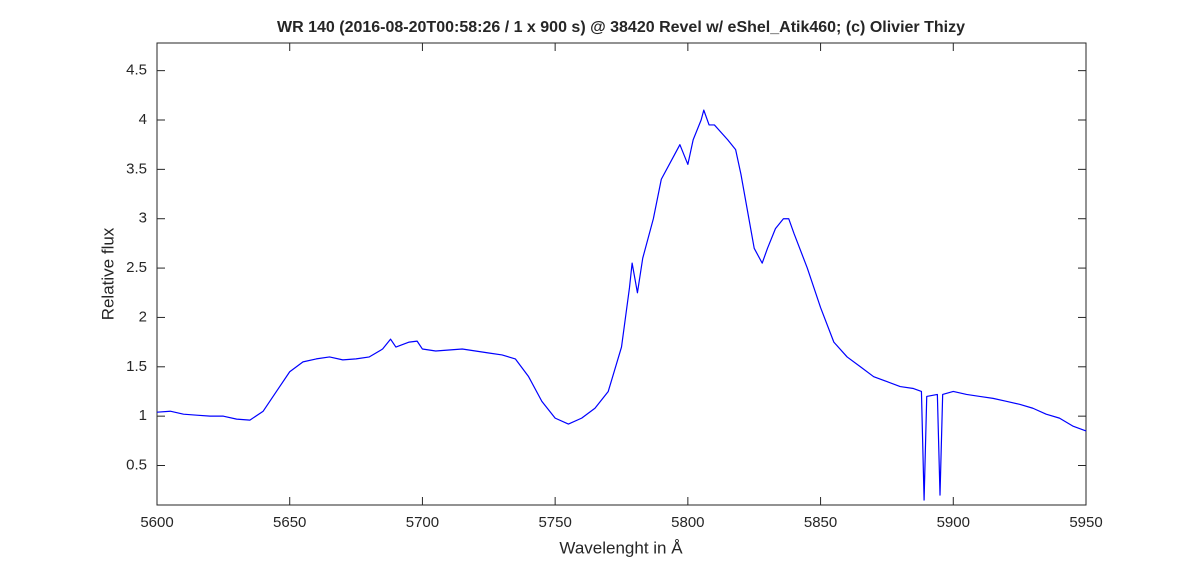 The width and height of the screenshot is (1200, 568). I want to click on y-tick-label: 1.5, so click(136, 366).